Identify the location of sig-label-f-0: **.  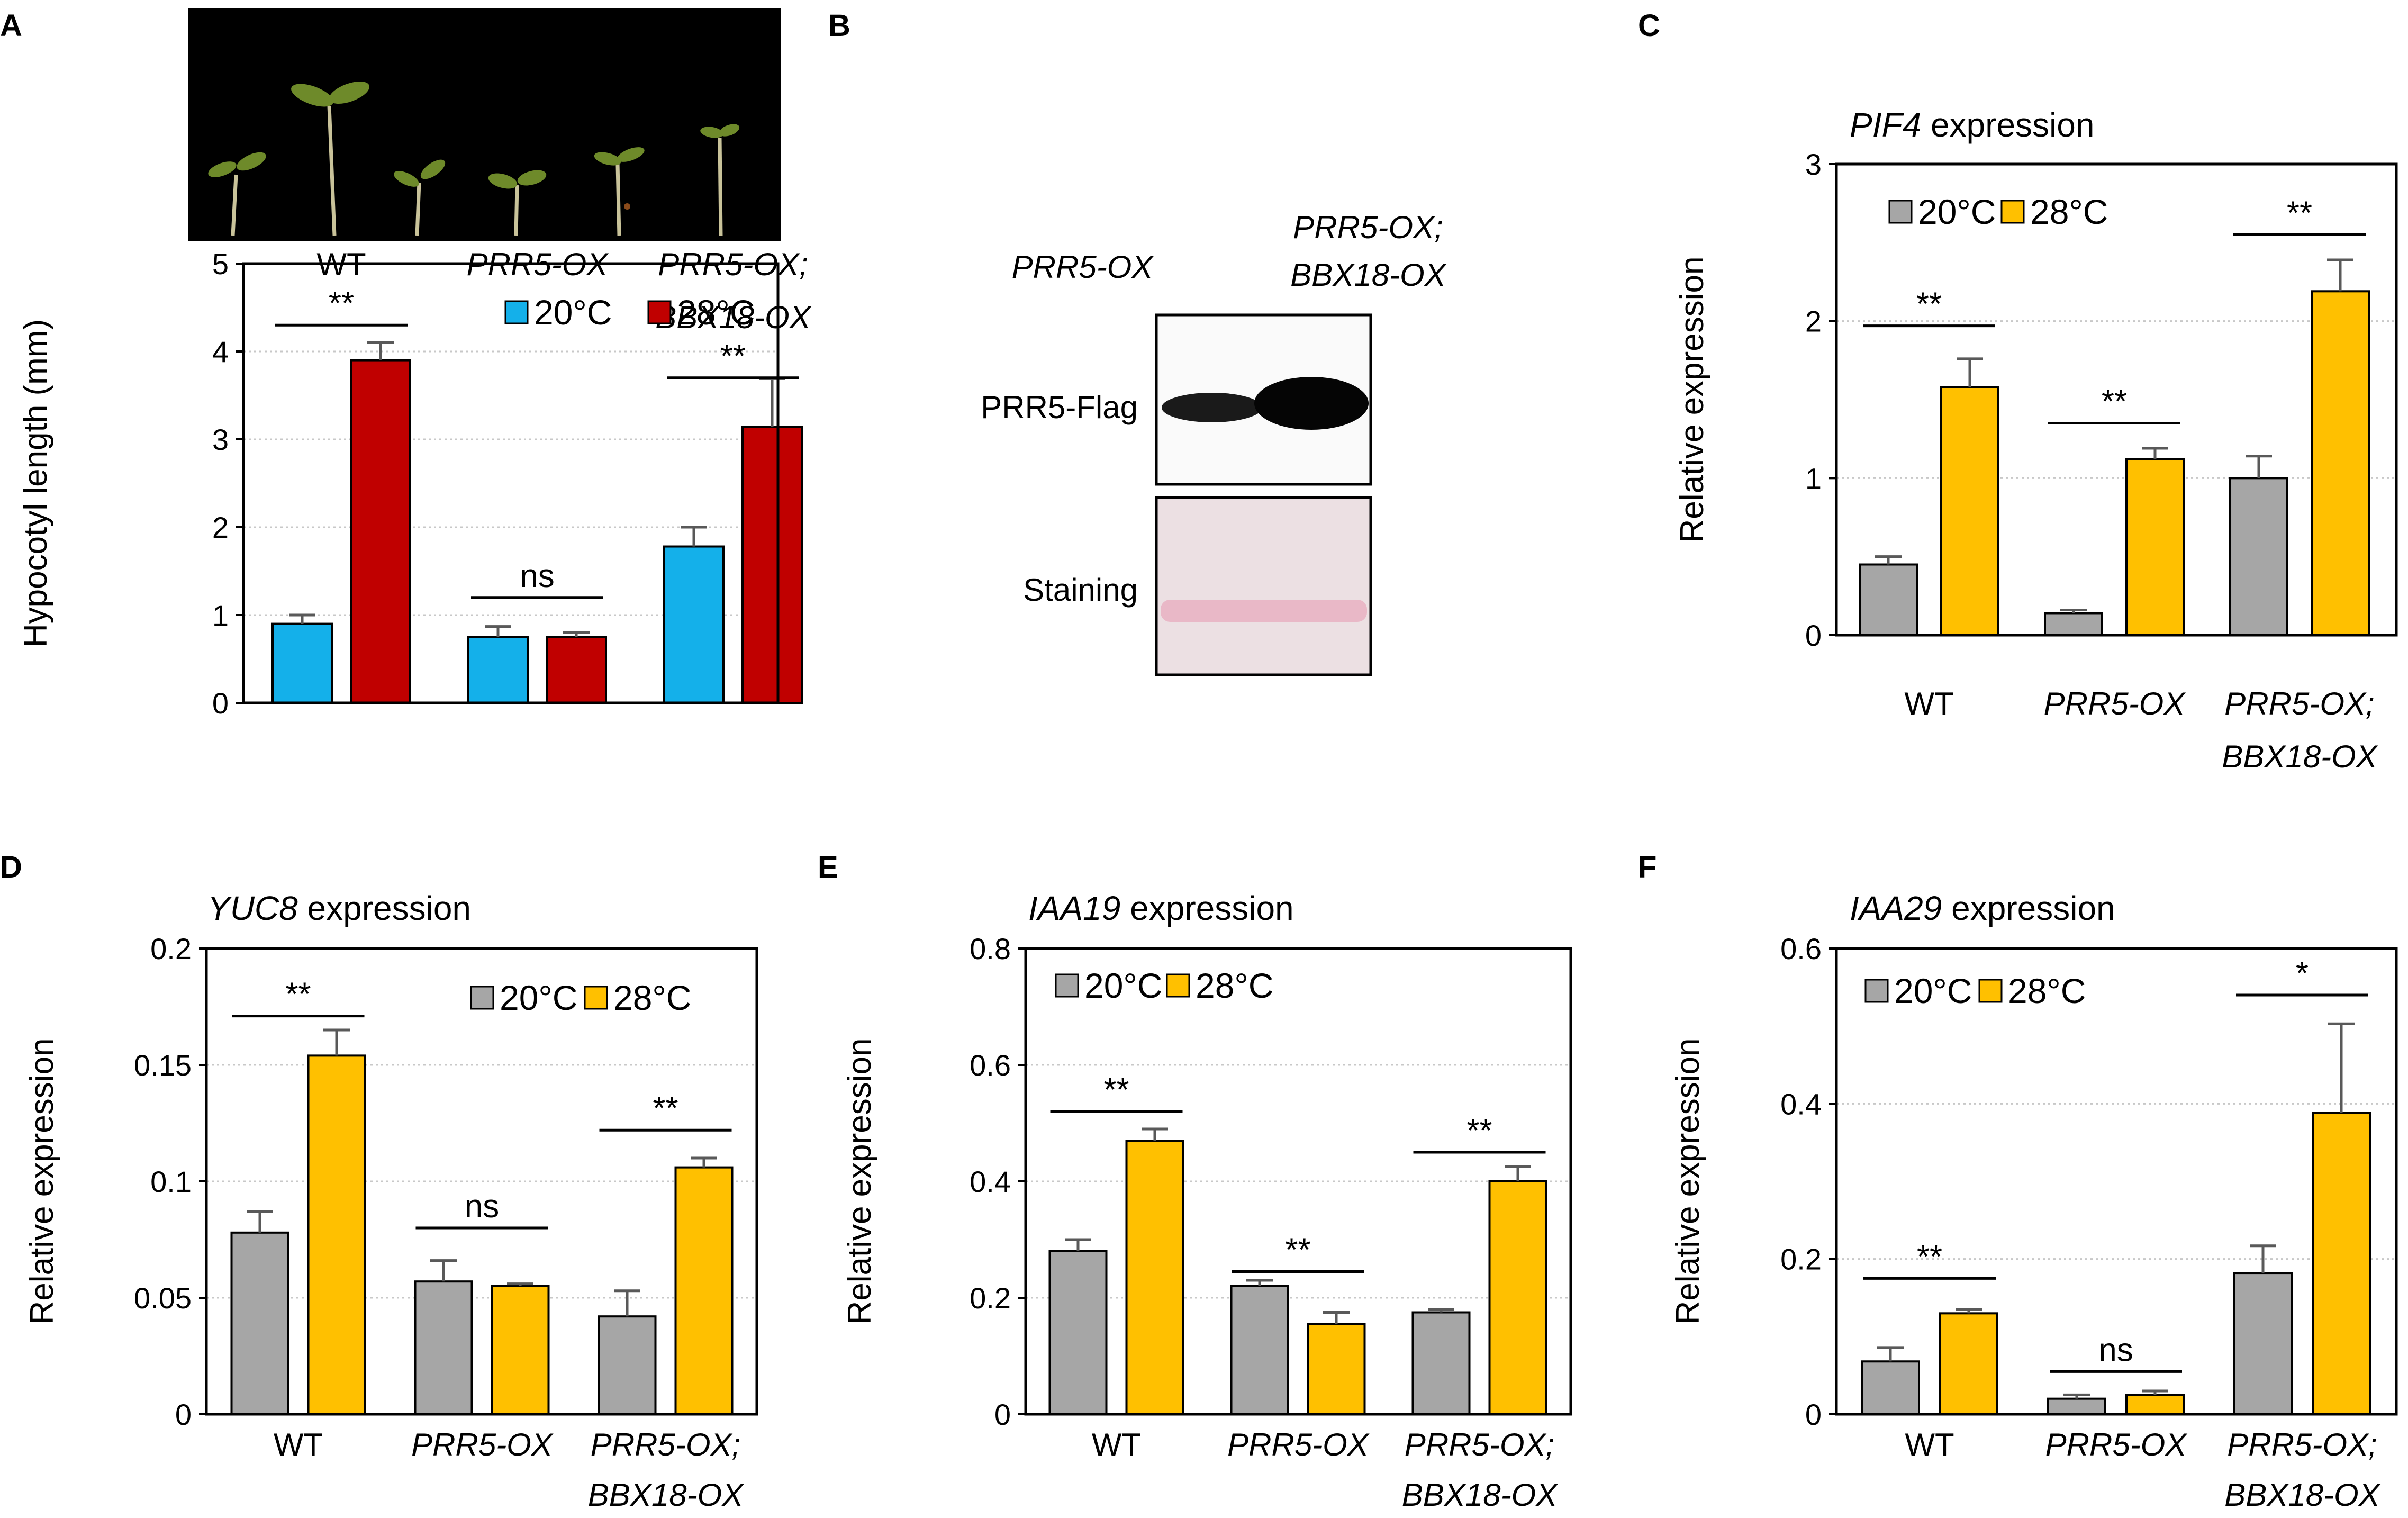
(1930, 1257).